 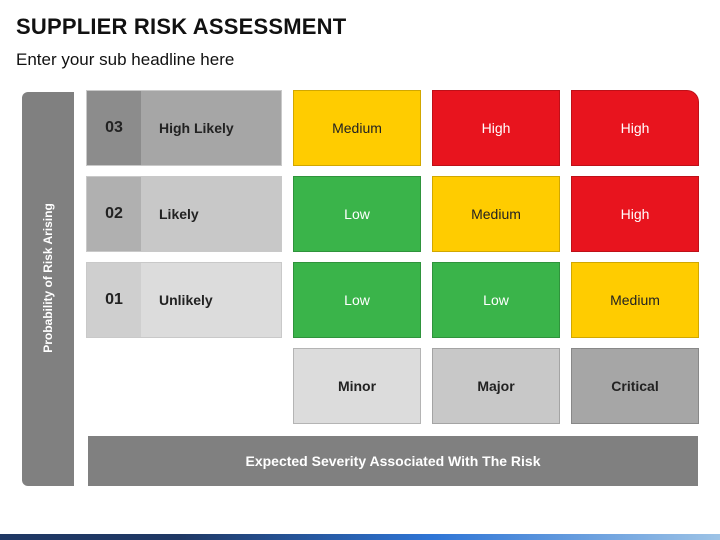 What do you see at coordinates (360, 537) in the screenshot?
I see `footer-gradient-bar` at bounding box center [360, 537].